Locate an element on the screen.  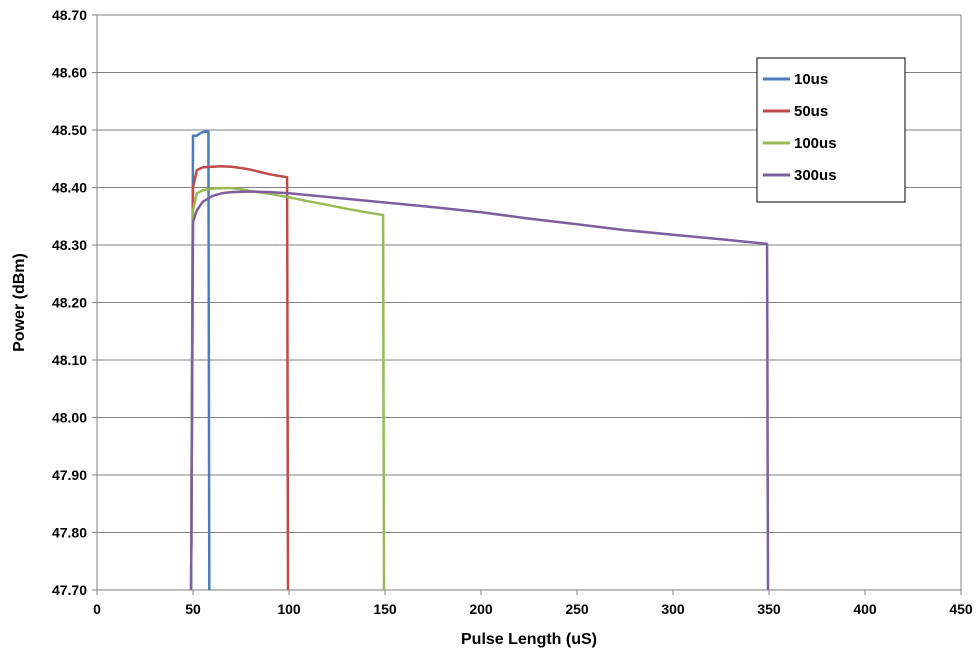
legend-label: 10us is located at coordinates (811, 79).